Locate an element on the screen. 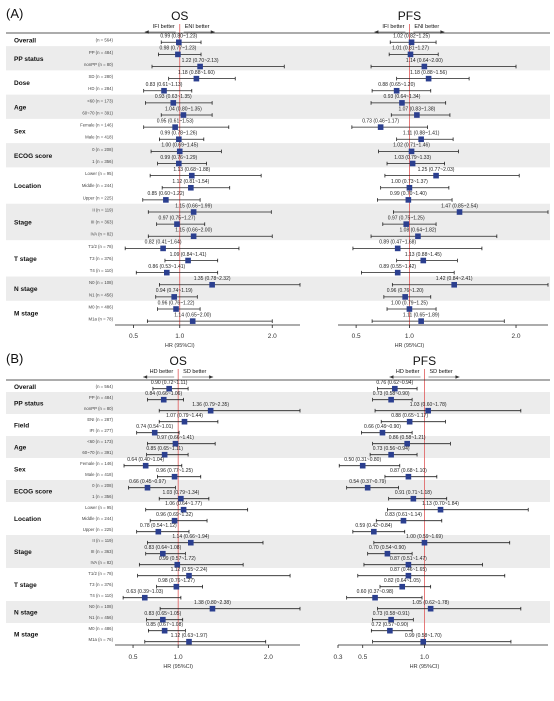 Image resolution: width=554 pixels, height=701 pixels. hr-value-label: 0.85 (0.65~1.11) is located at coordinates (164, 449).